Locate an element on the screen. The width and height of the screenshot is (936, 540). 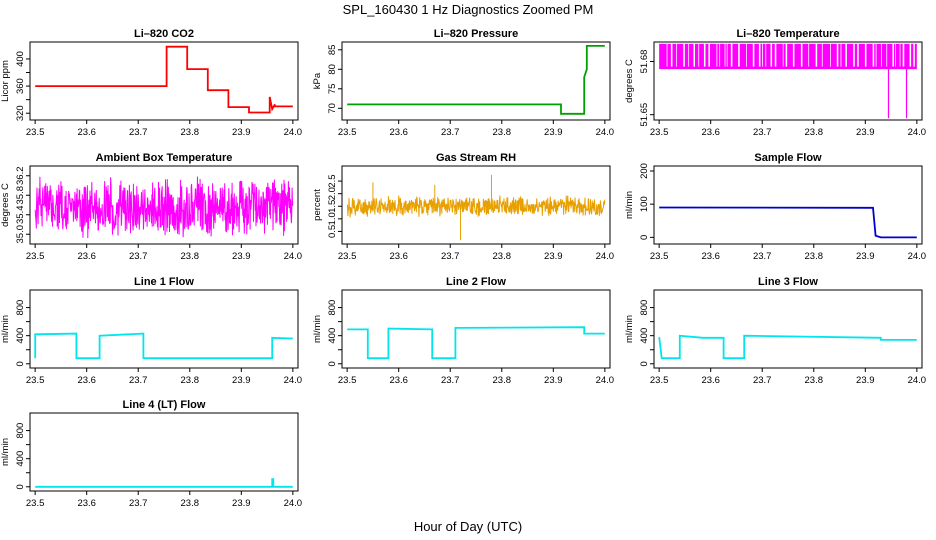
y-tick-label: 75 is located at coordinates (332, 89).